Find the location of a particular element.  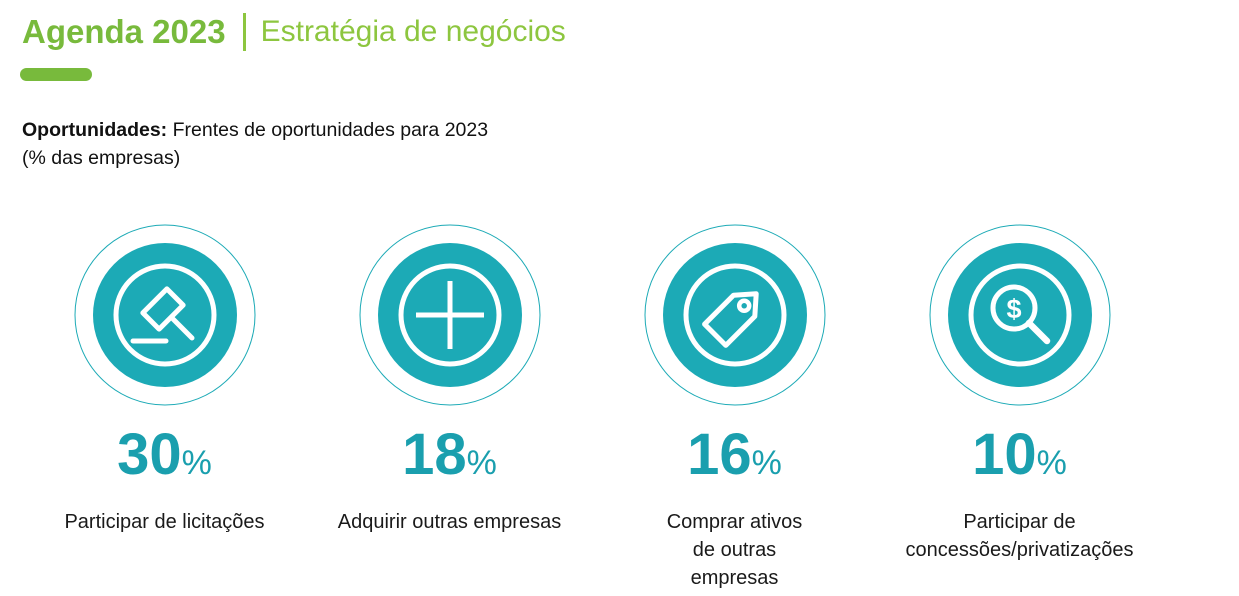

percentage-value: 30% is located at coordinates (164, 454).